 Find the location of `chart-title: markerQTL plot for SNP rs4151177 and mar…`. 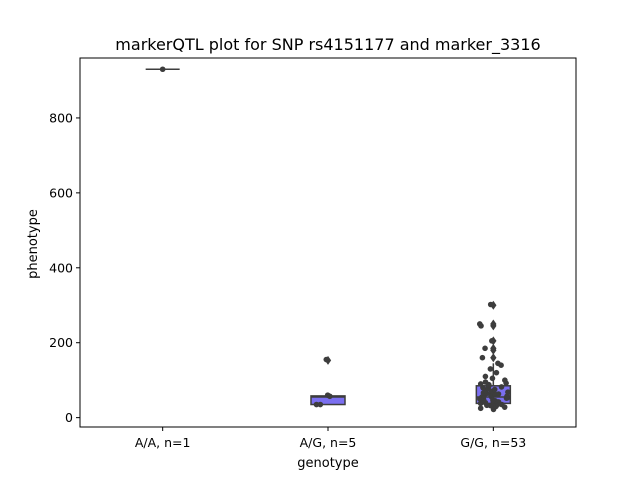

chart-title: markerQTL plot for SNP rs4151177 and mar… is located at coordinates (327, 45).